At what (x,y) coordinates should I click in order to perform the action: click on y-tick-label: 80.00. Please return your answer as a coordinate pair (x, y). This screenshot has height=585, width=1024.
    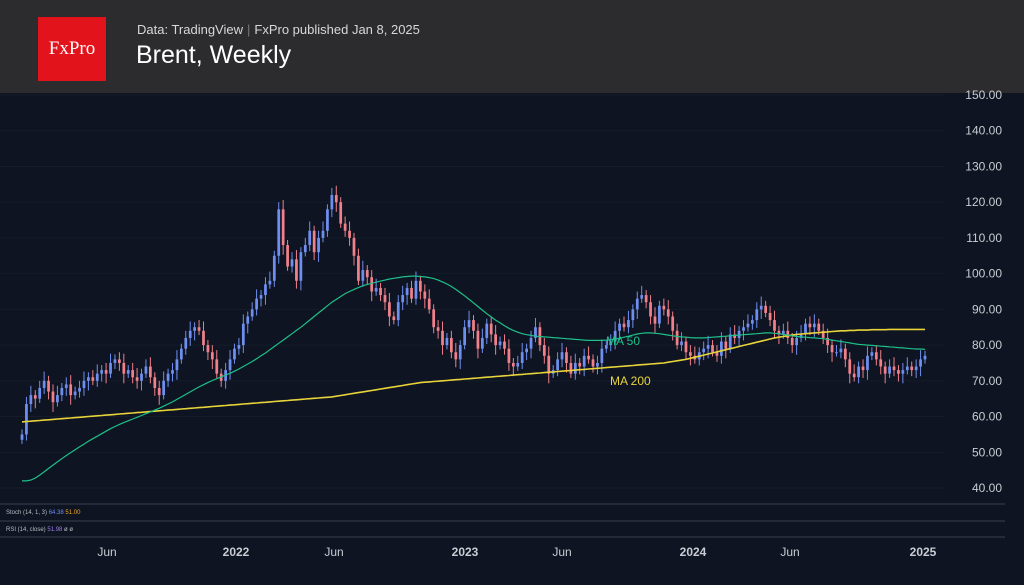
    Looking at the image, I should click on (987, 345).